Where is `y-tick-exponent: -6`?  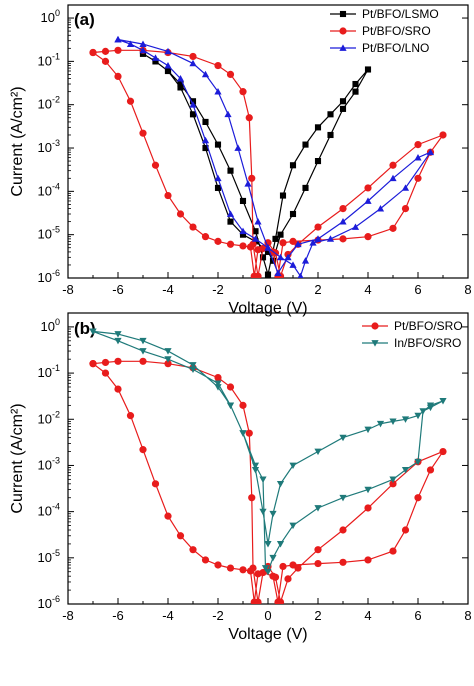
y-tick-exponent: -6 is located at coordinates (56, 273).